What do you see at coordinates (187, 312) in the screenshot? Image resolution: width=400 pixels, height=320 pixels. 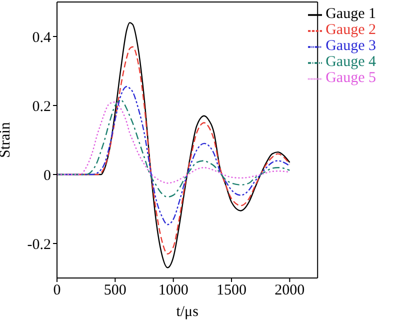 I see `x-axis-title: t/μs` at bounding box center [187, 312].